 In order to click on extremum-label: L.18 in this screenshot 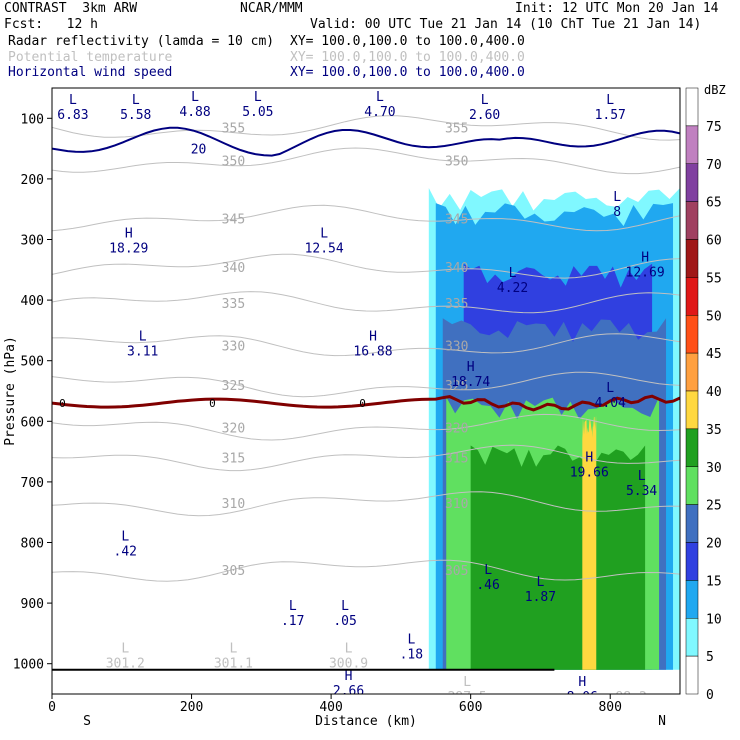, I will do `click(411, 648)`.